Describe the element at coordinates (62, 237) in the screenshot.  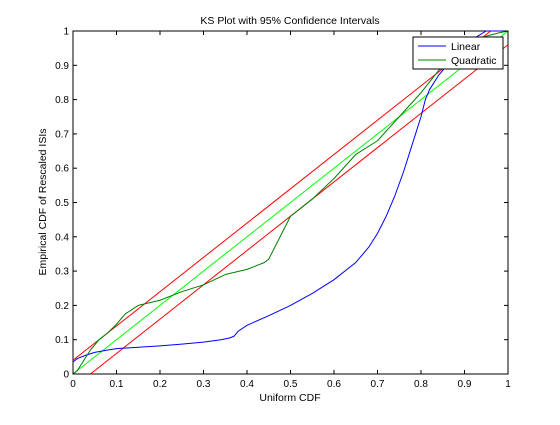
I see `y-tick-label-4: 0.4` at that location.